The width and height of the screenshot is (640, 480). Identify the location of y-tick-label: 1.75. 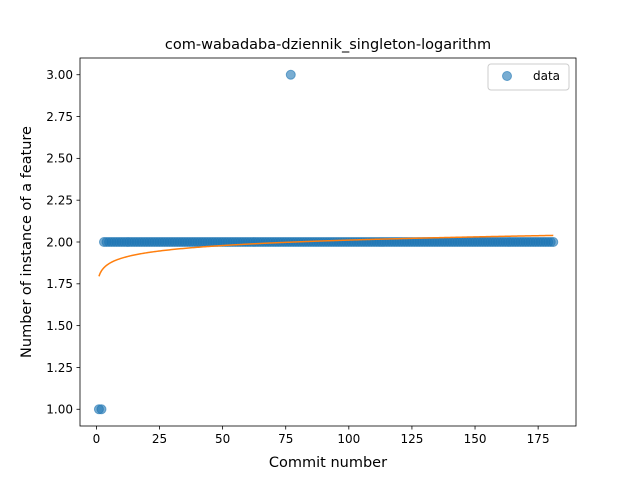
(59, 284).